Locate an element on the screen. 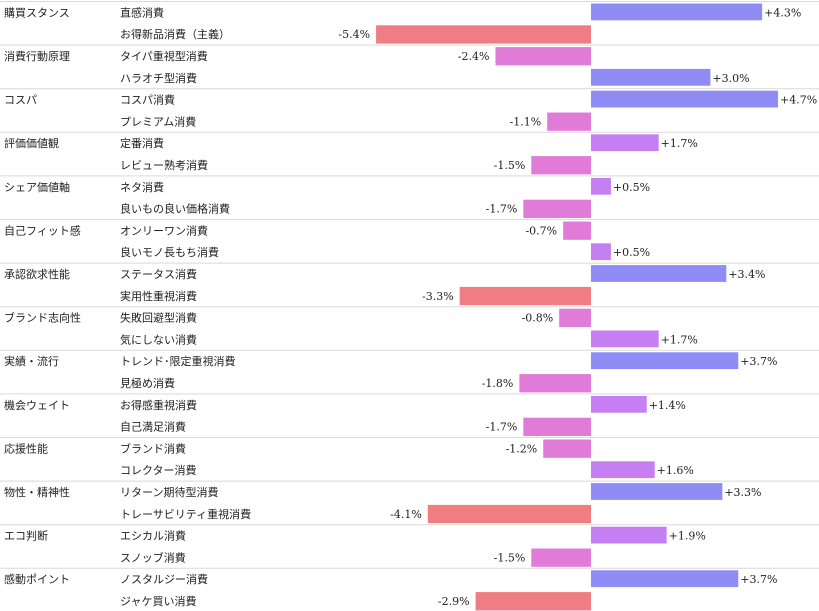 The image size is (819, 611). item-label: コスパ消費 is located at coordinates (147, 100).